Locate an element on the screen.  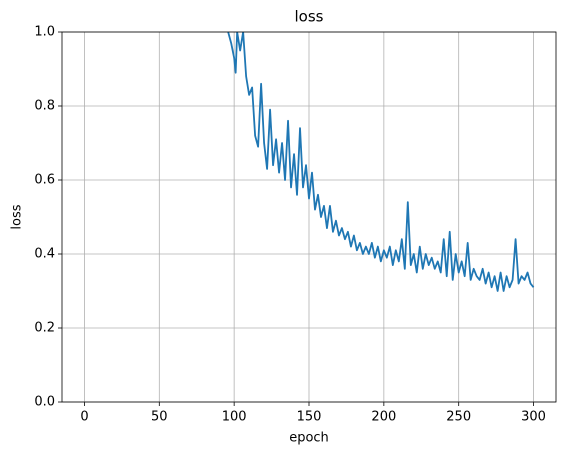
x-axis-label: epoch is located at coordinates (309, 438).